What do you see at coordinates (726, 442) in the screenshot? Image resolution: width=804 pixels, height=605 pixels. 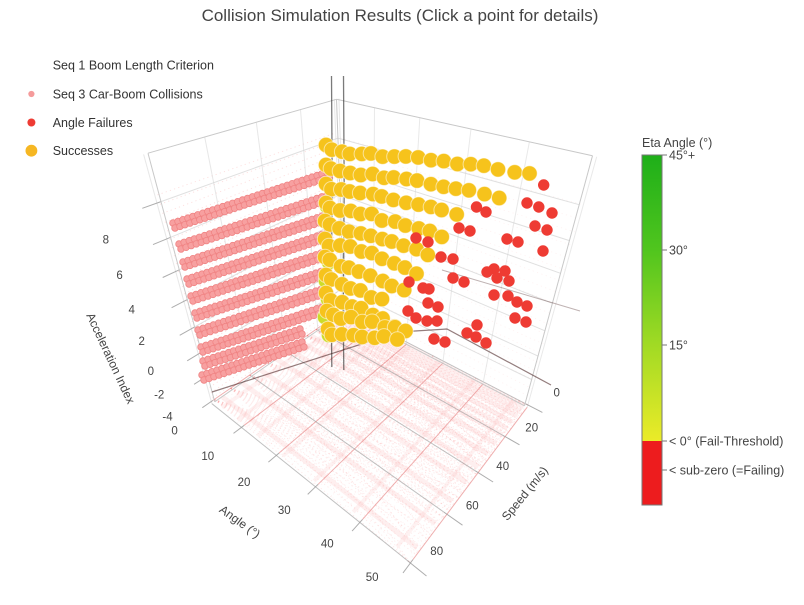 I see `svg-text: < 0° (Fail-Threshold)` at bounding box center [726, 442].